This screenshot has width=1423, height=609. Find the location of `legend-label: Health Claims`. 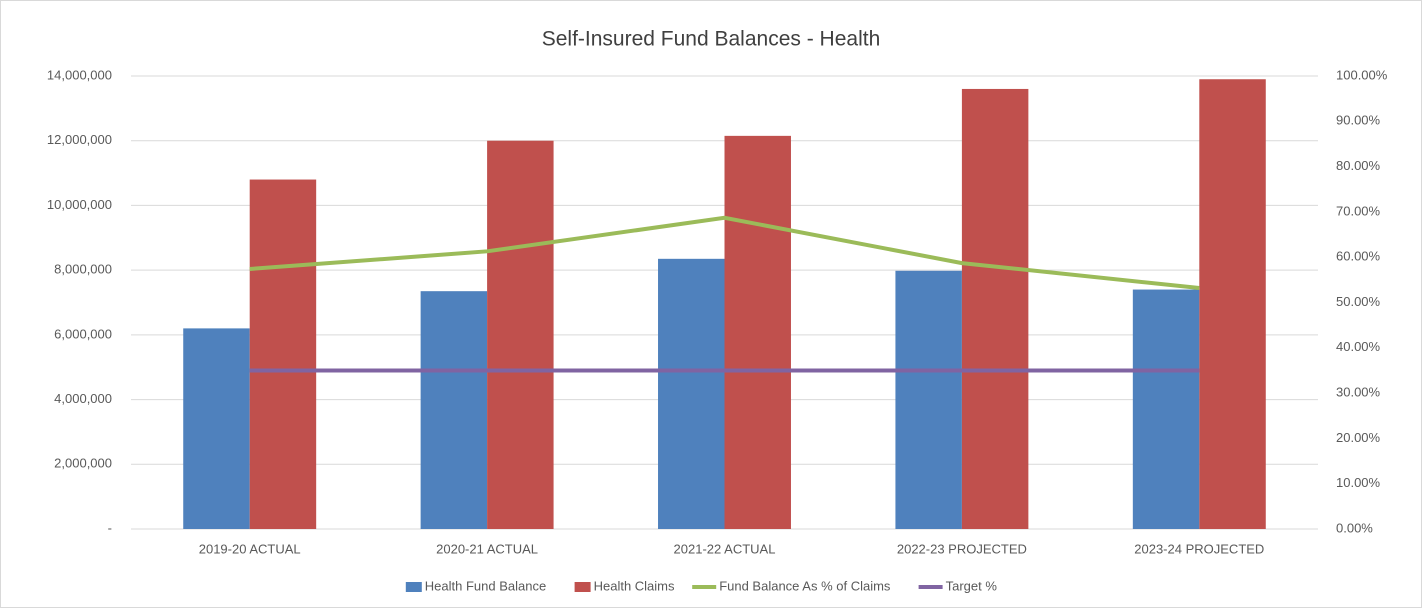

legend-label: Health Claims is located at coordinates (634, 585).